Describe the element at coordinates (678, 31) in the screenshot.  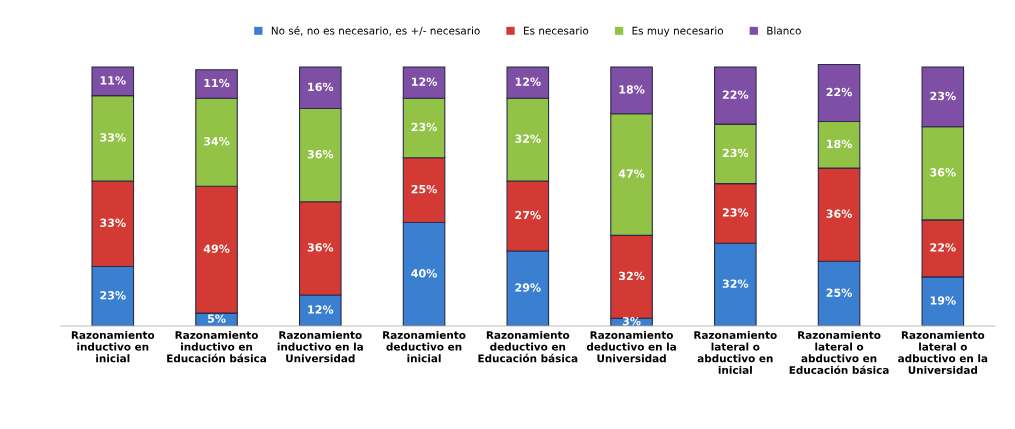
I see `legend-label: Es muy necesario` at that location.